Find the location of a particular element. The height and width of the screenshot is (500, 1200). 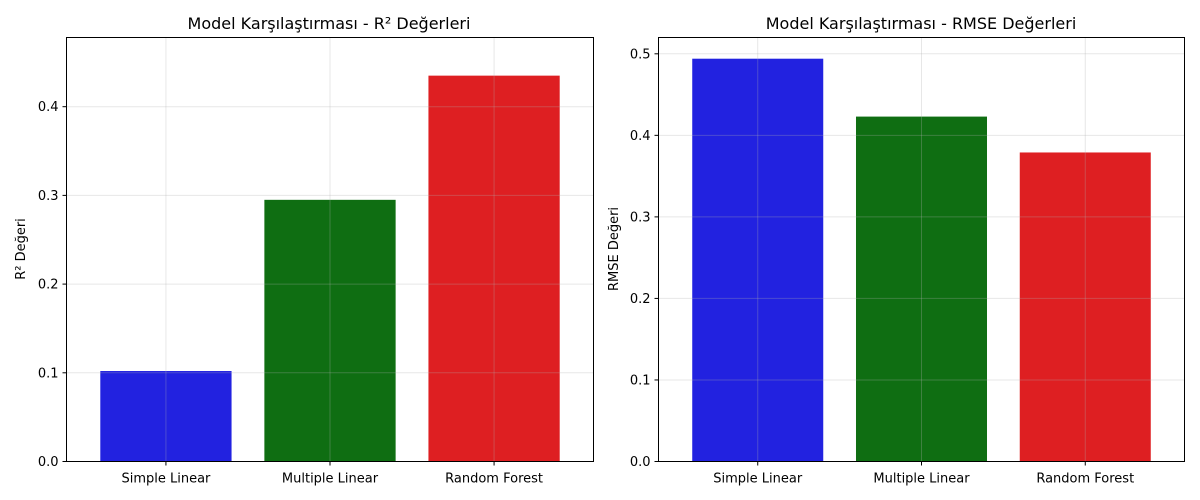

rmse-ytick-label-1: 0.1 is located at coordinates (640, 380).